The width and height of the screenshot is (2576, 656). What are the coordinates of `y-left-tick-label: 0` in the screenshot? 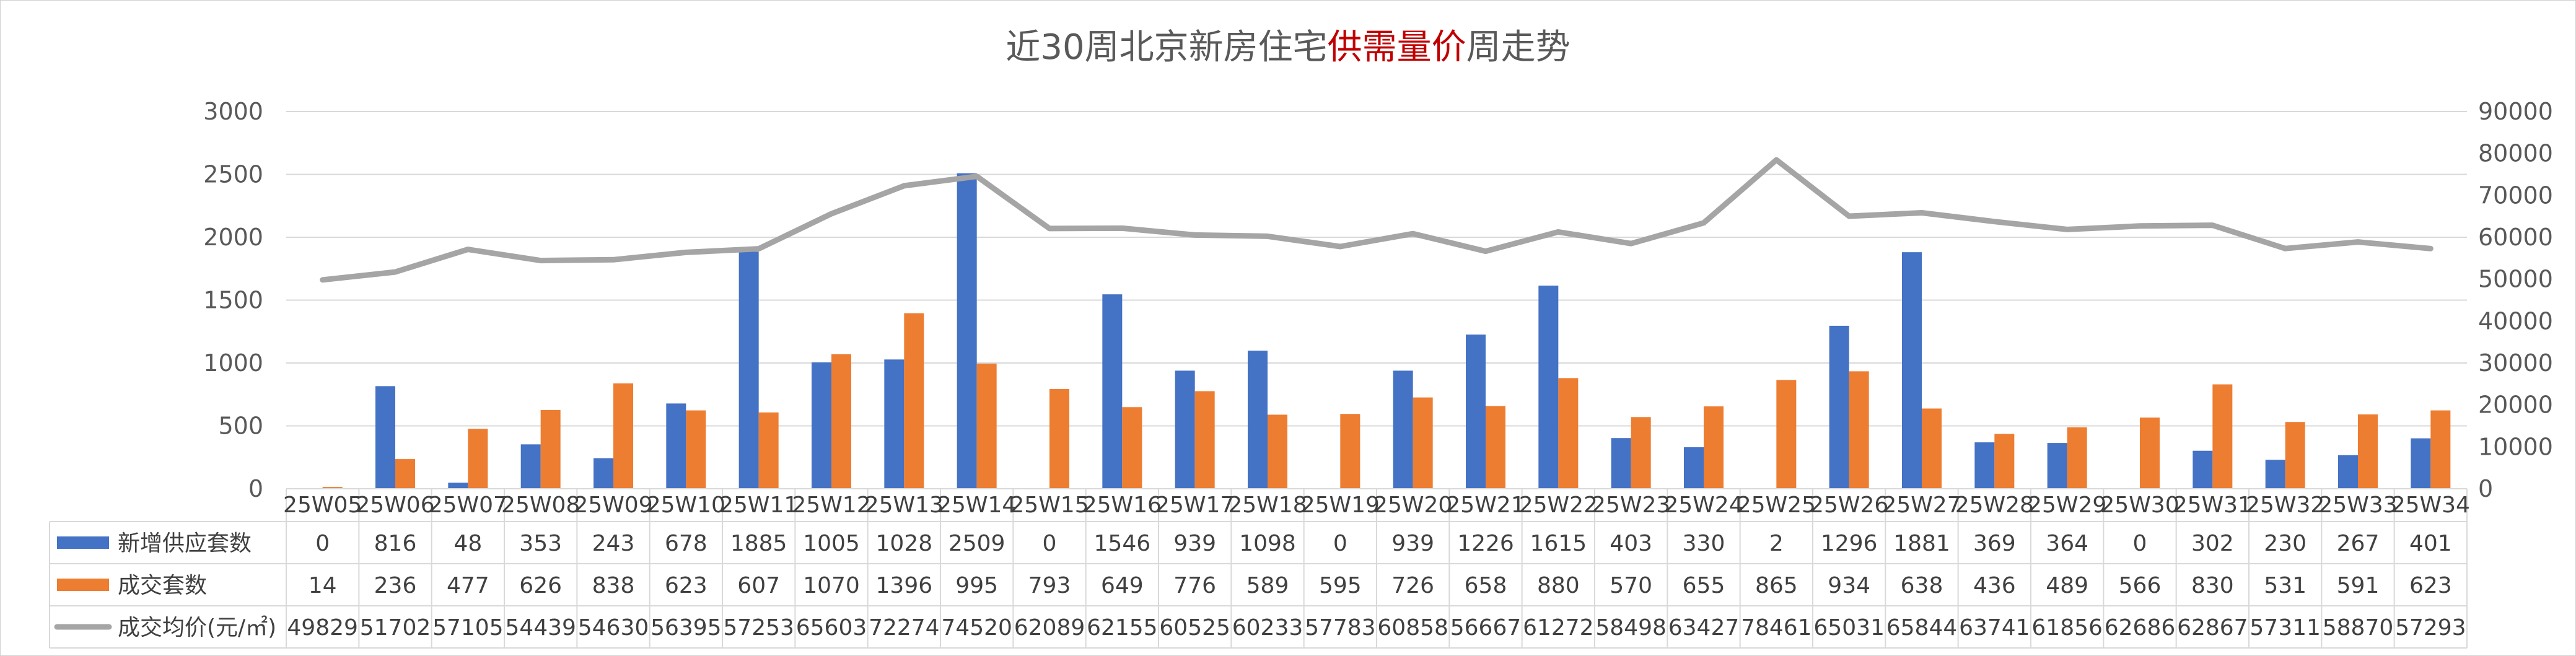 It's located at (255, 488).